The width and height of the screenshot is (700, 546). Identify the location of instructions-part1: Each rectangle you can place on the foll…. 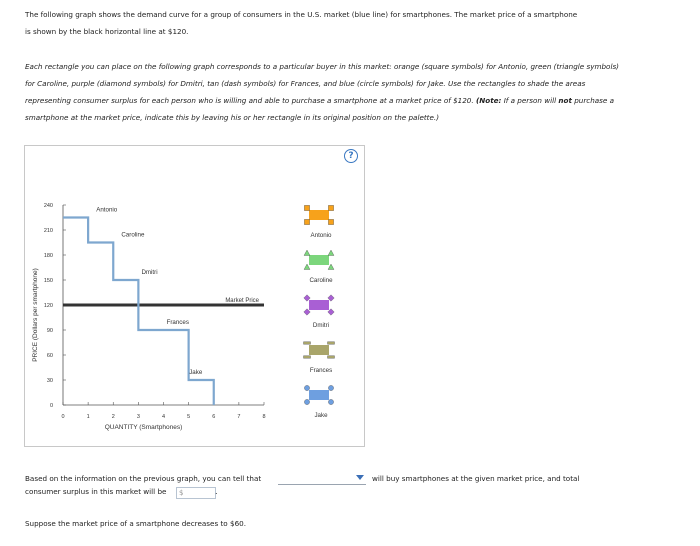
(322, 83).